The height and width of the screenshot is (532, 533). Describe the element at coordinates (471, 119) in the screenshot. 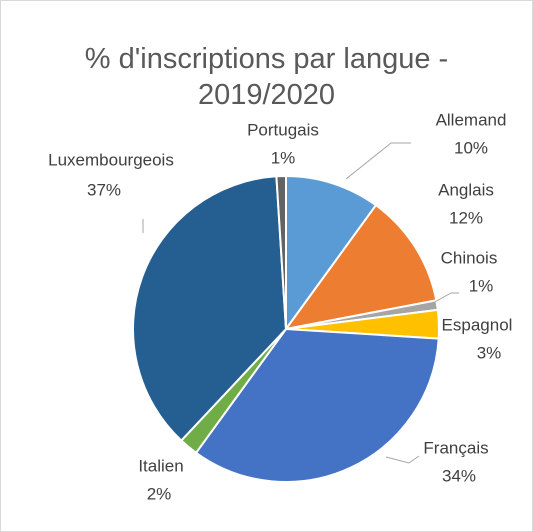

I see `slice-label: Allemand` at that location.